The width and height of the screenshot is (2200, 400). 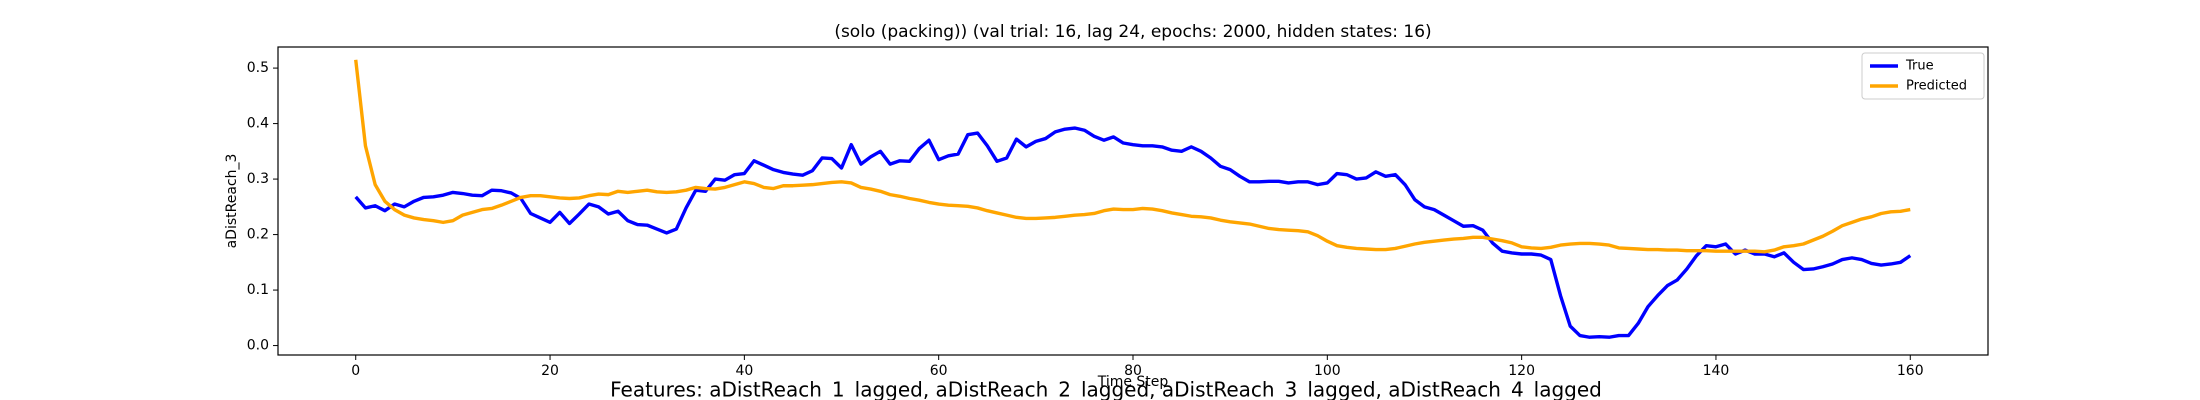 What do you see at coordinates (1521, 371) in the screenshot?
I see `x-tick-label: 120` at bounding box center [1521, 371].